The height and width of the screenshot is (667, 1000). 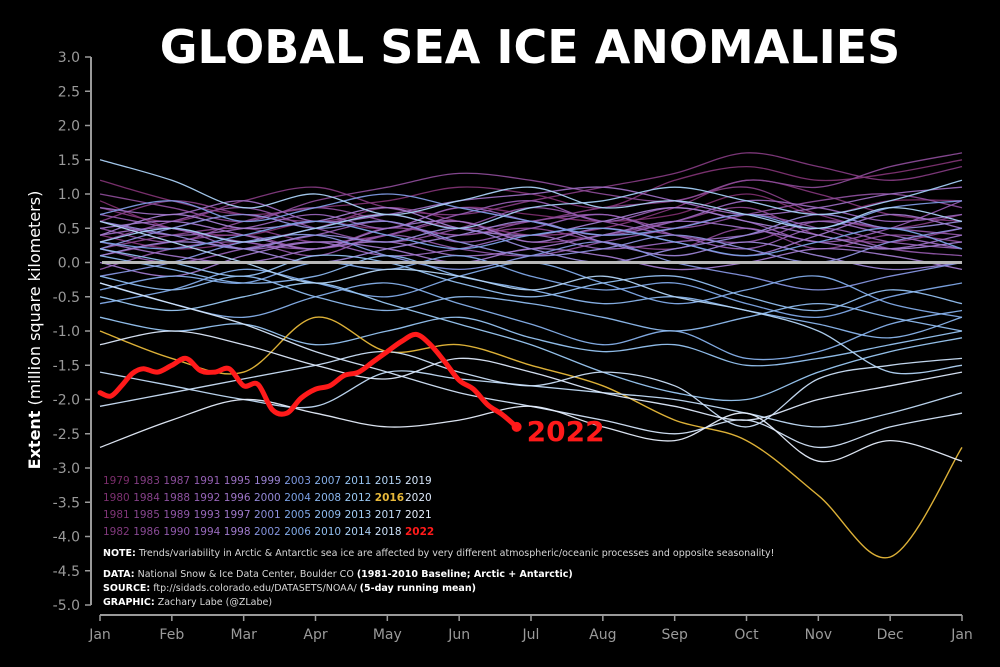 I want to click on highlight-year-label: 2022, so click(x=566, y=431).